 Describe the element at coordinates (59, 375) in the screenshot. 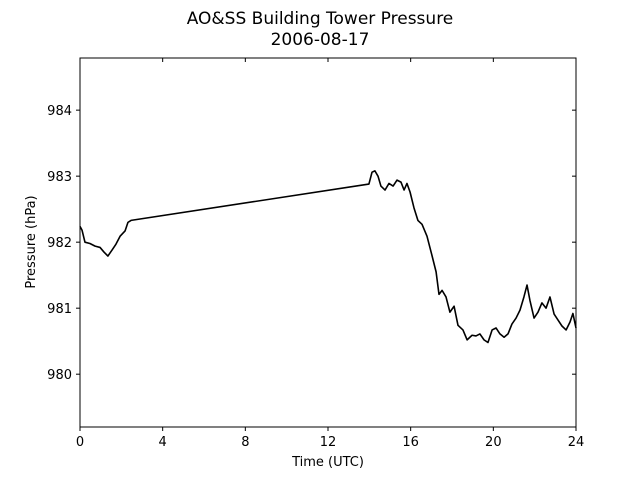

I see `y-tick-label: 980` at that location.